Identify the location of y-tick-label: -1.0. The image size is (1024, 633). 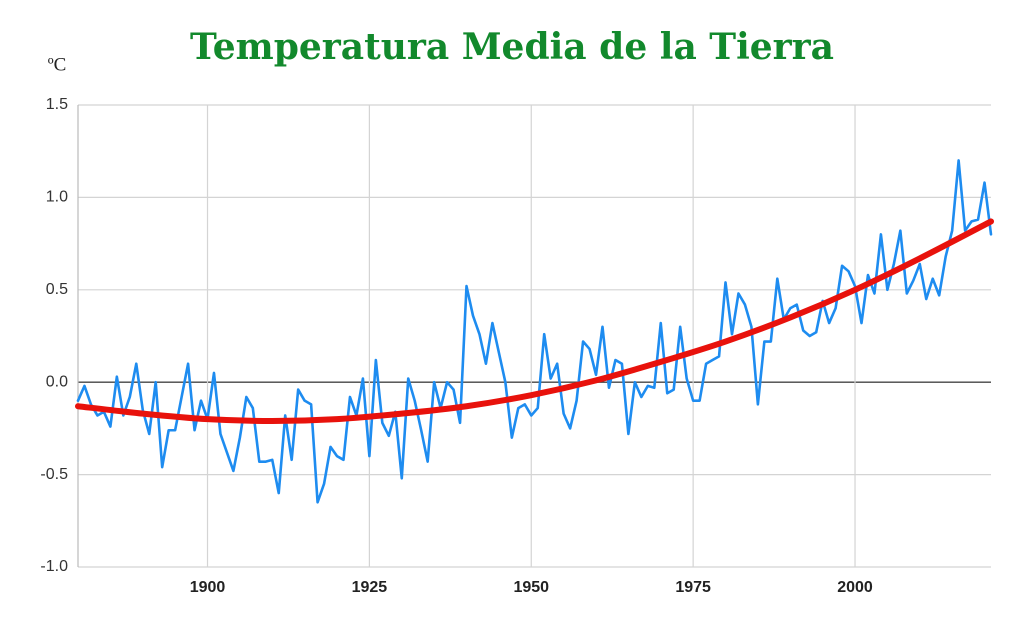
(54, 566).